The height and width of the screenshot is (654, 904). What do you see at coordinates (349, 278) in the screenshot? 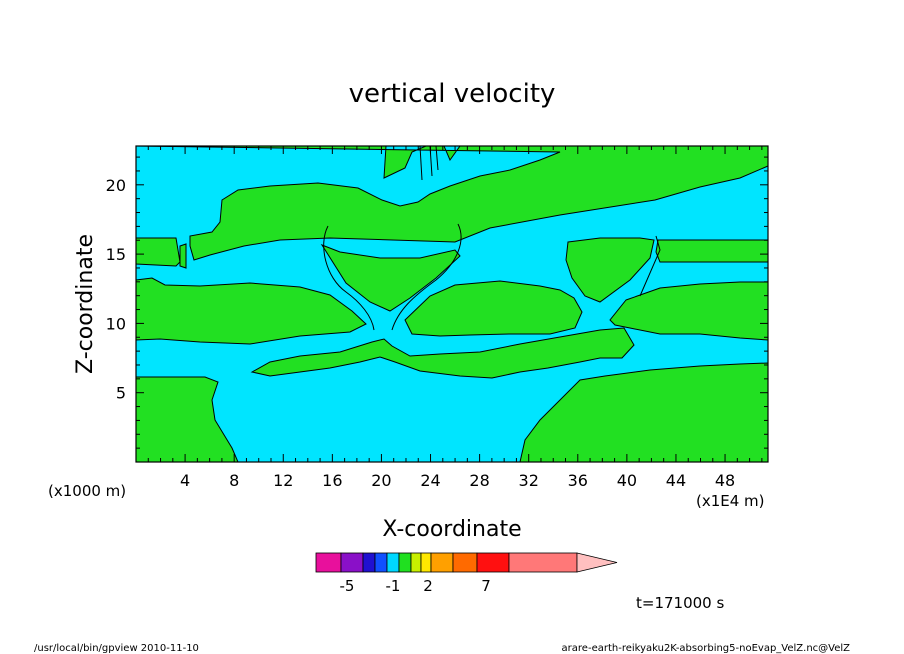
I see `contour-arc-left` at bounding box center [349, 278].